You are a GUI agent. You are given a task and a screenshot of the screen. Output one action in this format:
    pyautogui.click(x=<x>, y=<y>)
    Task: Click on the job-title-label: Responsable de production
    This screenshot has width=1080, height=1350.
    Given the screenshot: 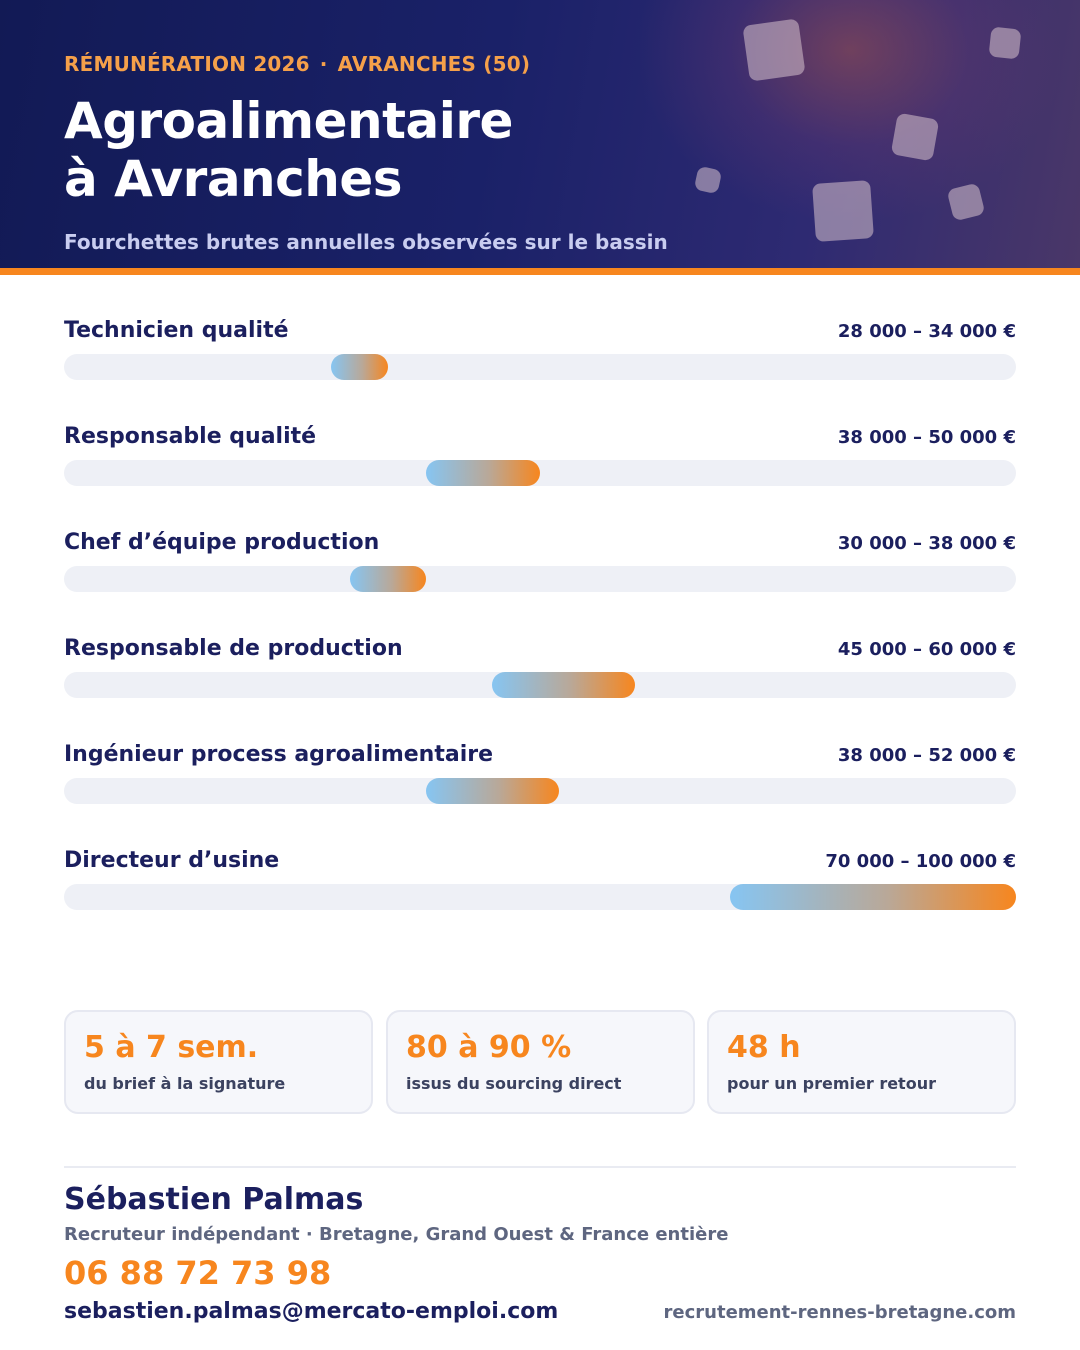 What is the action you would take?
    pyautogui.click(x=233, y=648)
    